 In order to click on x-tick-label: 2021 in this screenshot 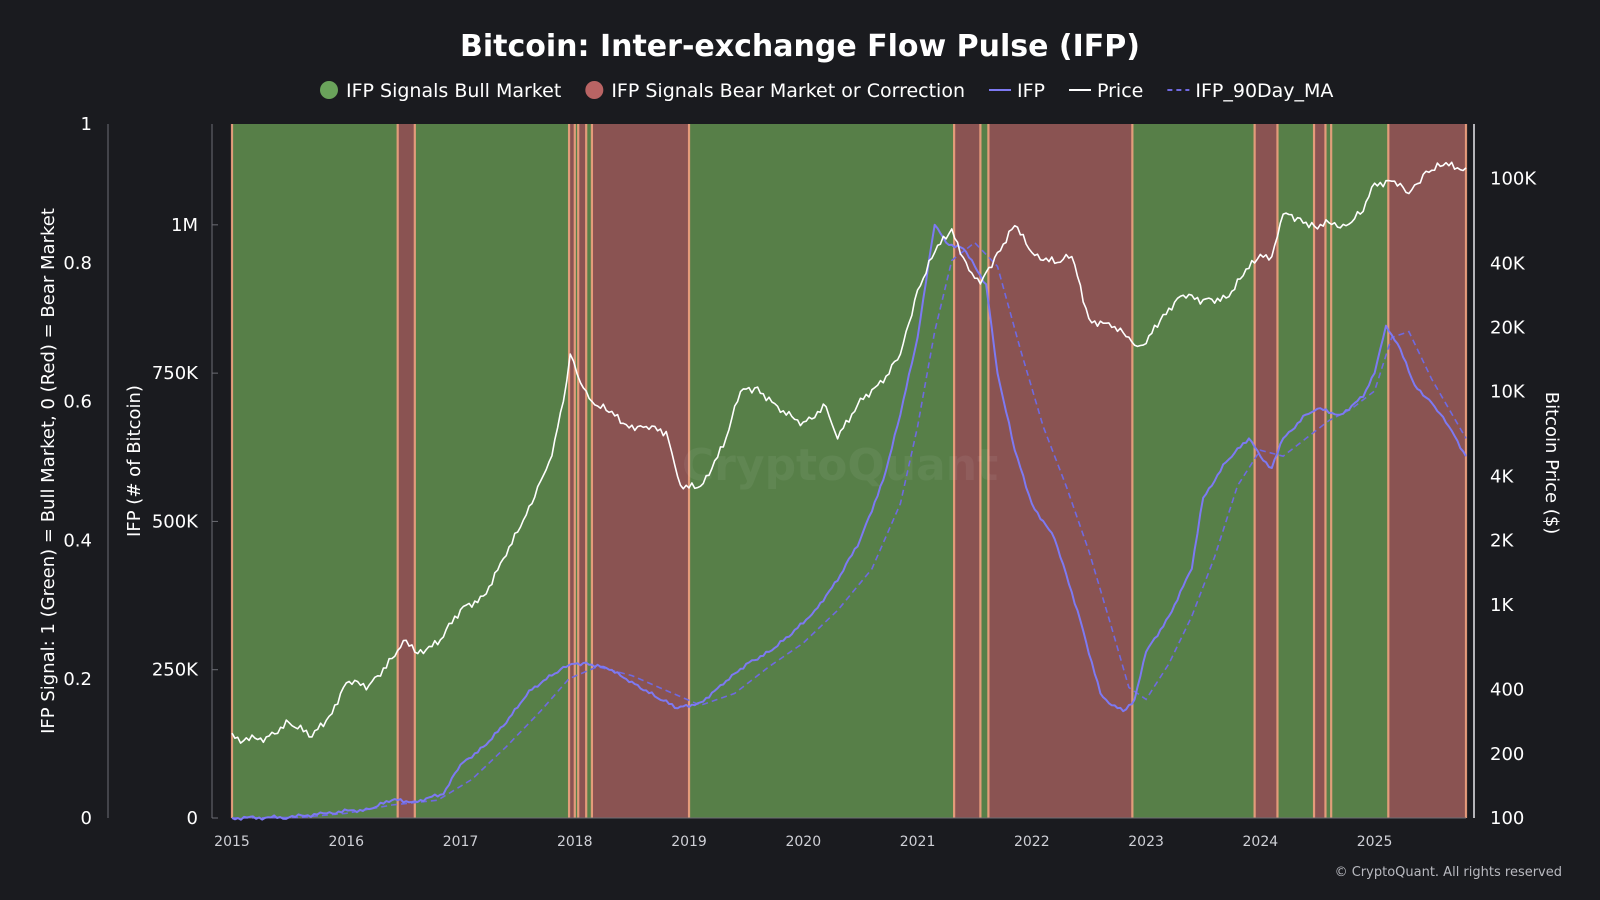, I will do `click(918, 842)`.